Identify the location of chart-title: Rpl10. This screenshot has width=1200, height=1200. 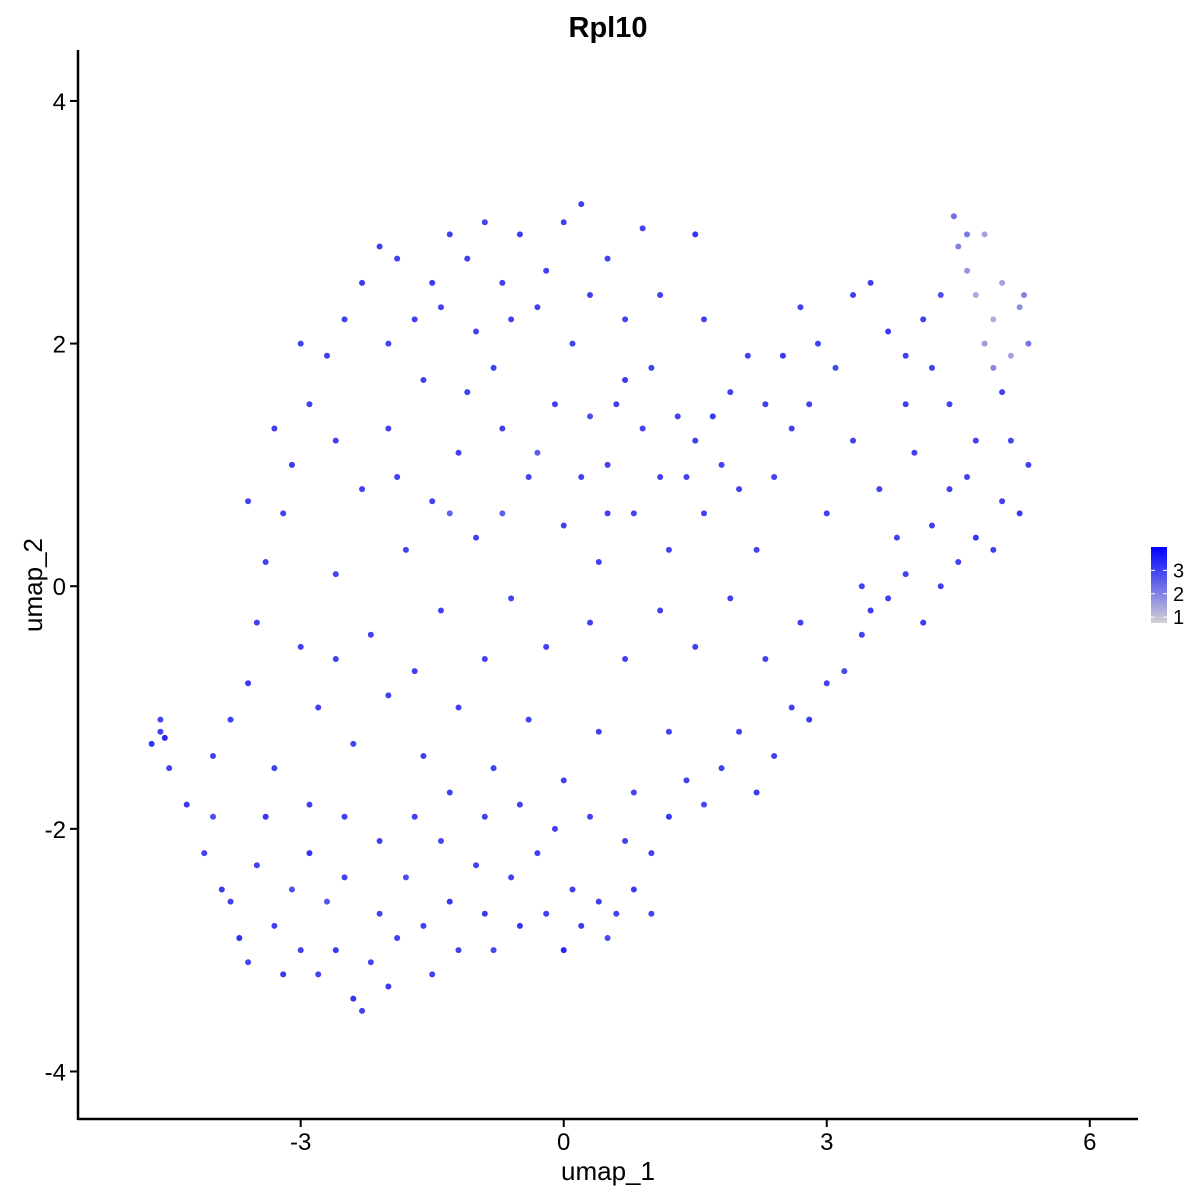
(608, 28).